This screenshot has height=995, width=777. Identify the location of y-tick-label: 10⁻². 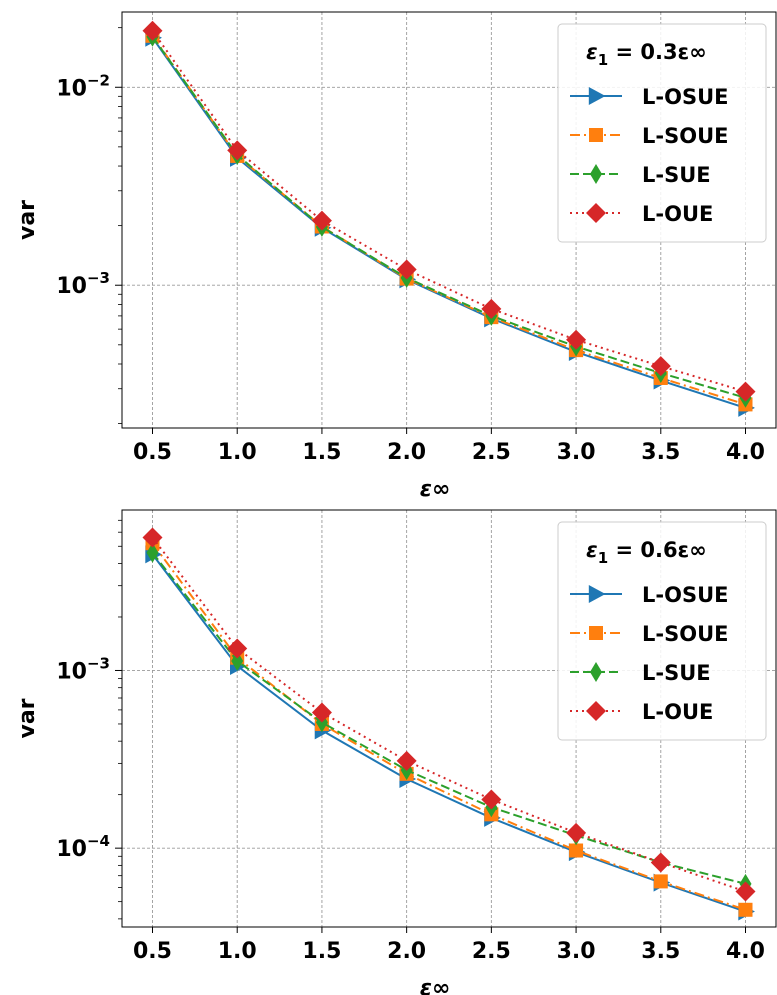
(83, 86).